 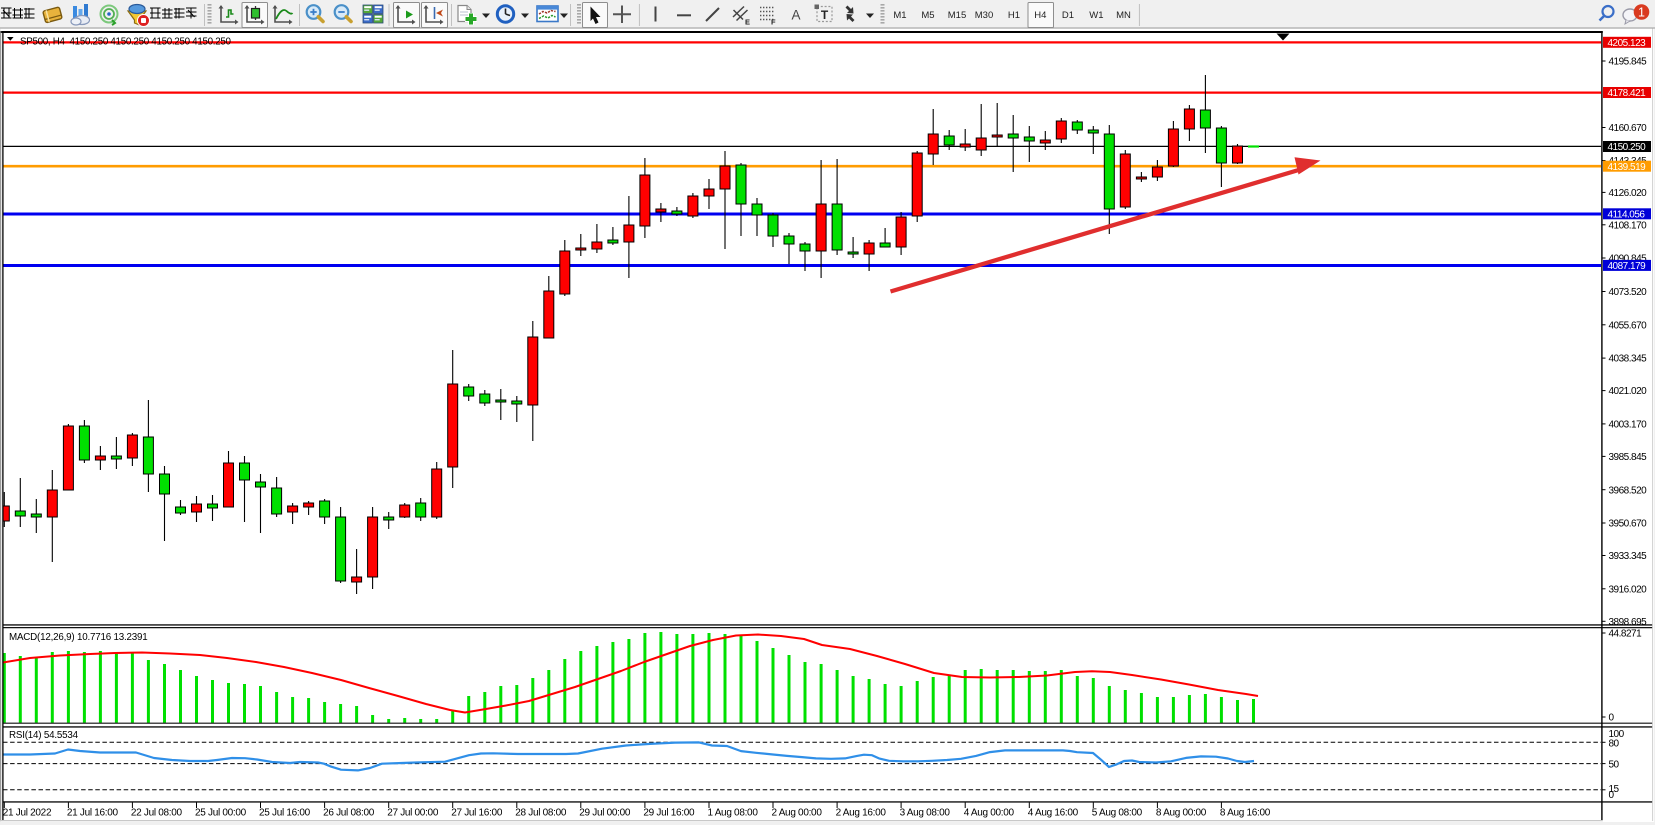 What do you see at coordinates (1627, 93) in the screenshot?
I see `svg-text: 4178.421` at bounding box center [1627, 93].